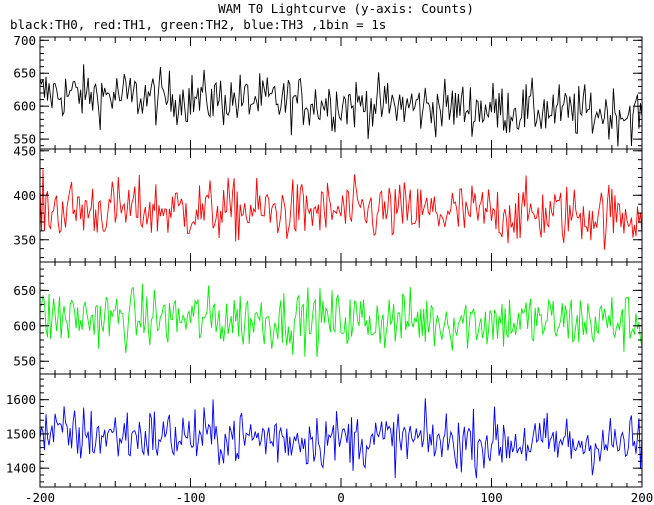  I want to click on x-tick-label: 0, so click(341, 497).